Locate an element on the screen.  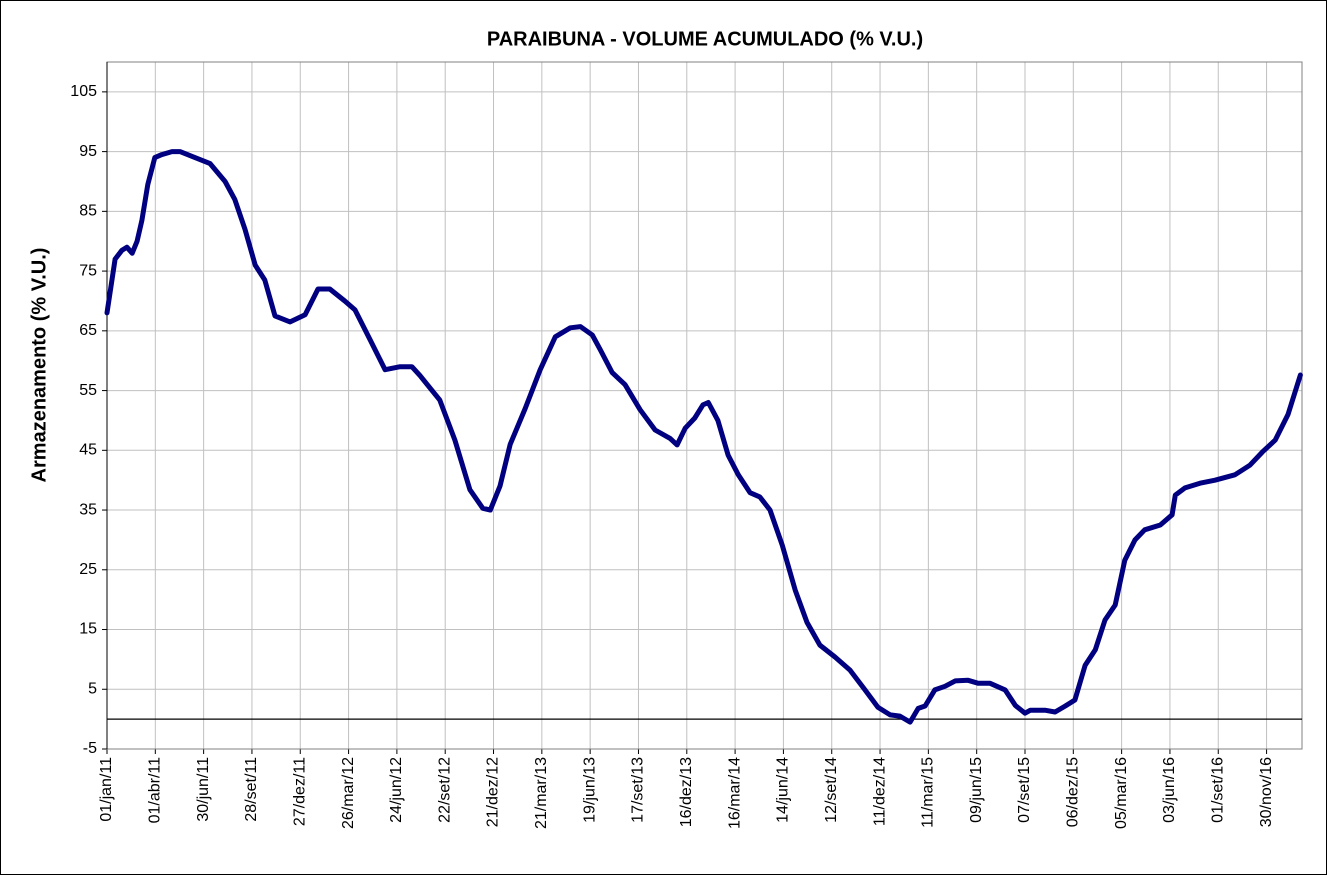
x-tick-label: 30/nov/16 is located at coordinates (1266, 792).